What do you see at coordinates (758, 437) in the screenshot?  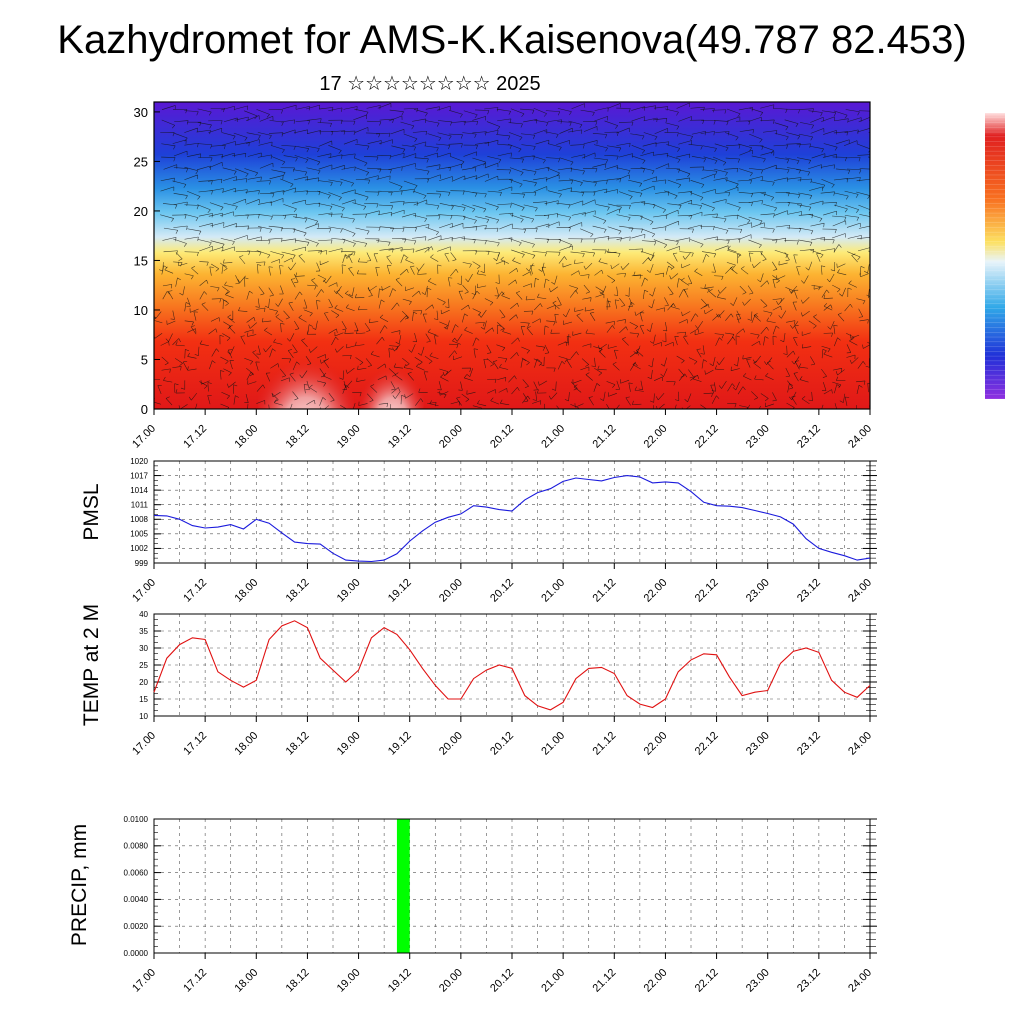 I see `cross-section-x-tick-label: 23.00` at bounding box center [758, 437].